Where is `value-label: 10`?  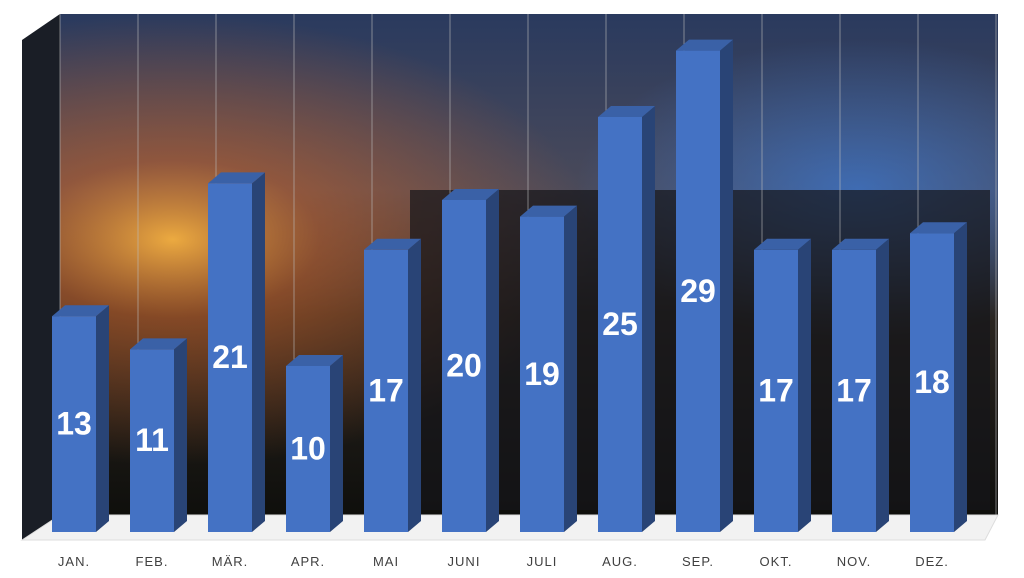 value-label: 10 is located at coordinates (308, 448).